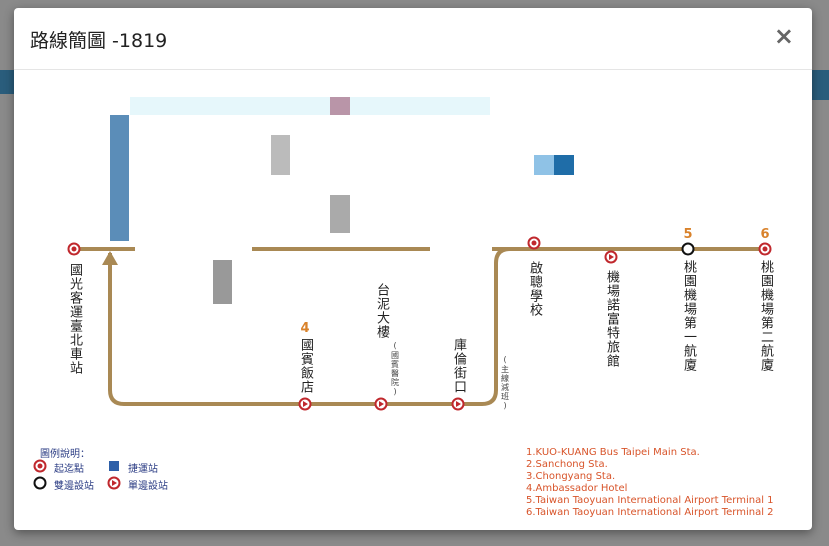 The width and height of the screenshot is (829, 546). I want to click on station-label: 桃園機場第二航廈, so click(765, 316).